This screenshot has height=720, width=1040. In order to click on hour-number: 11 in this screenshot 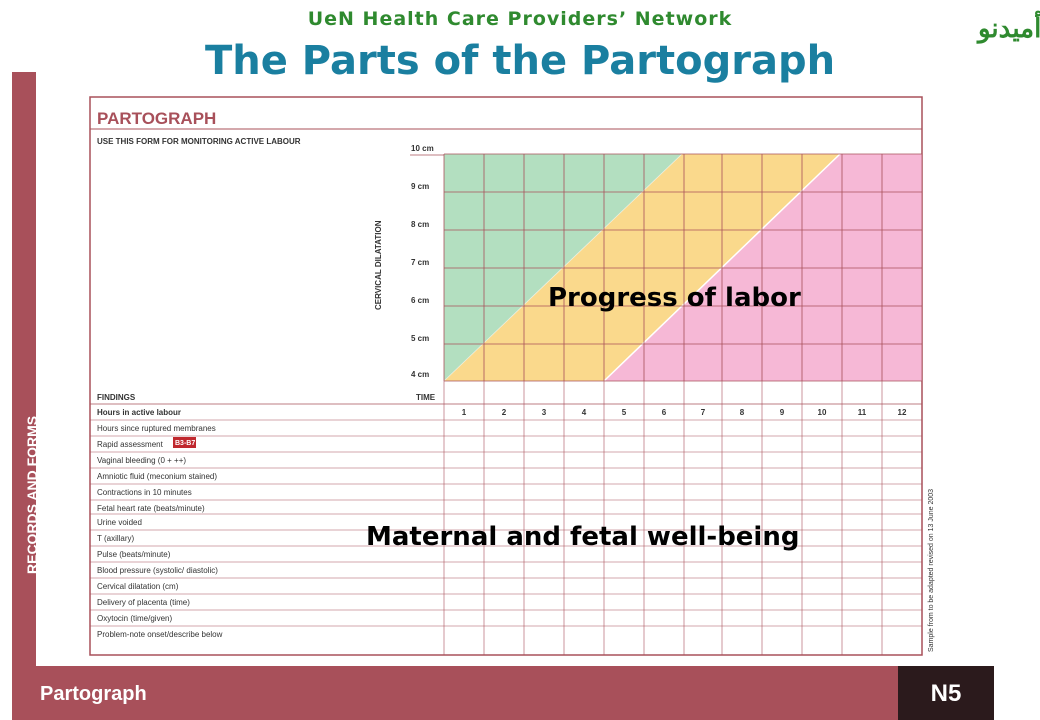, I will do `click(862, 412)`.